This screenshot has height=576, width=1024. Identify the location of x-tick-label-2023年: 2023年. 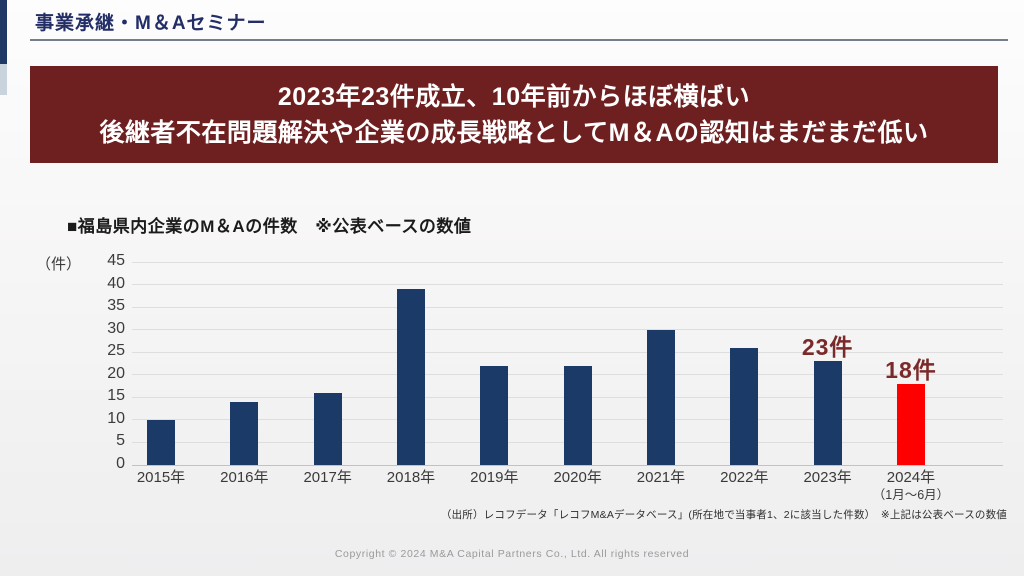
(827, 477).